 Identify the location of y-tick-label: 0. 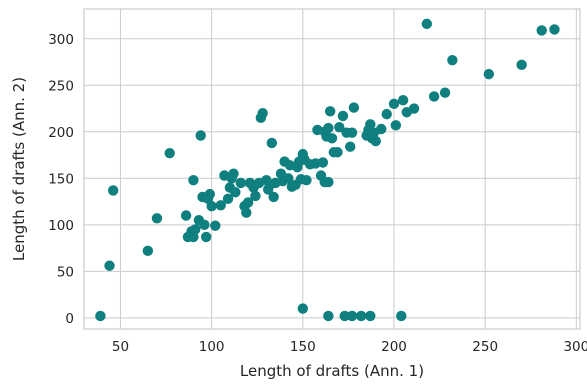
(69, 319).